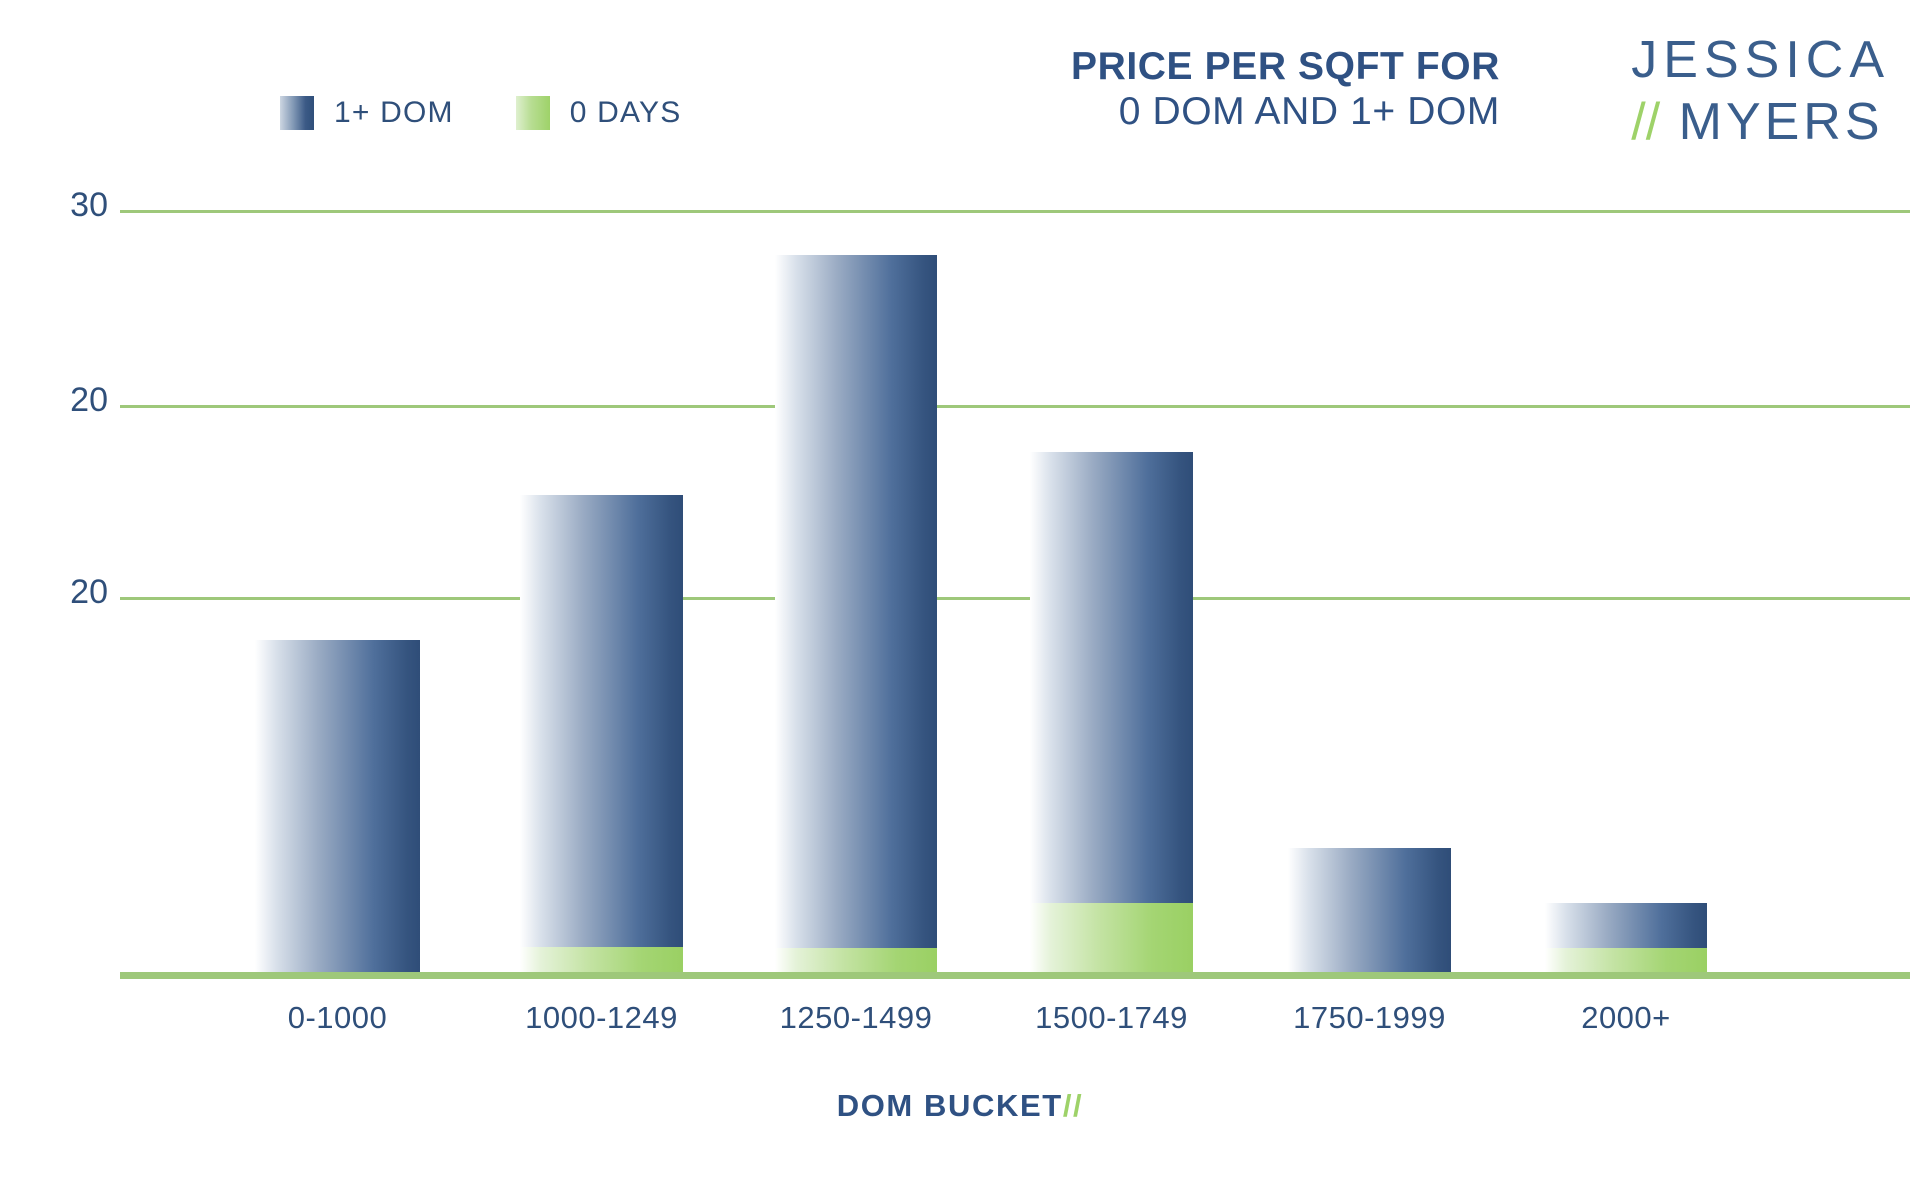 The image size is (1920, 1186). Describe the element at coordinates (1073, 1105) in the screenshot. I see `x-axis-title-slash-icon: //` at that location.